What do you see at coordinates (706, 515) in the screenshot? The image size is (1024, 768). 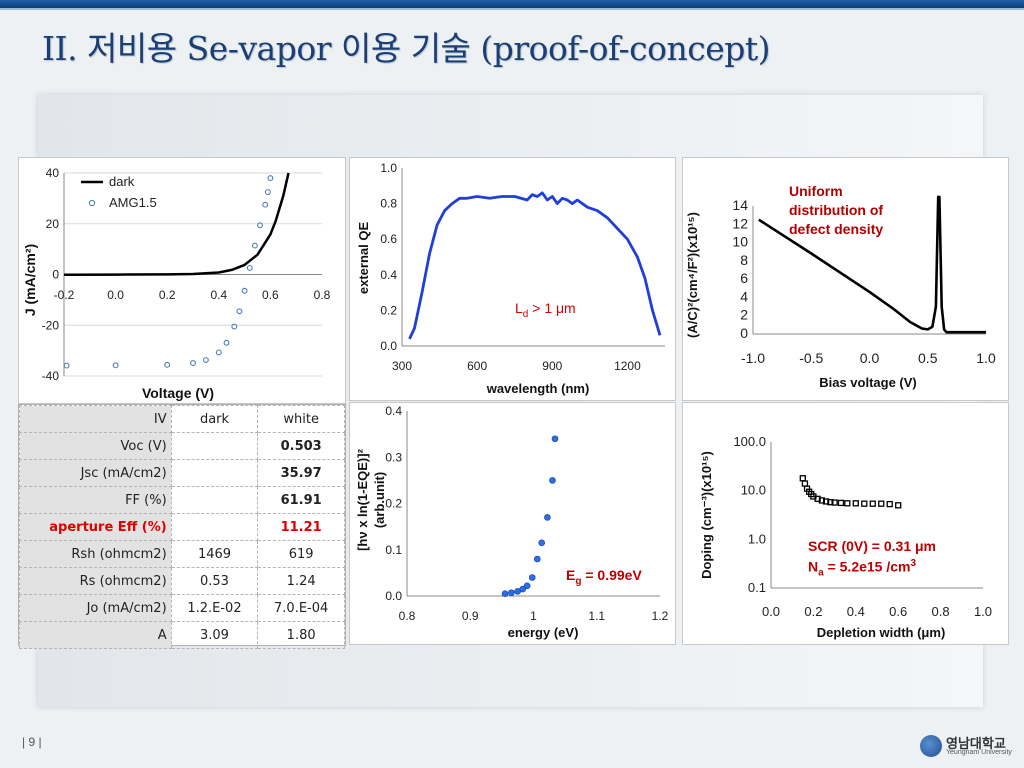 I see `y-axis-title: Doping (cm⁻³)(x10¹⁵)` at bounding box center [706, 515].